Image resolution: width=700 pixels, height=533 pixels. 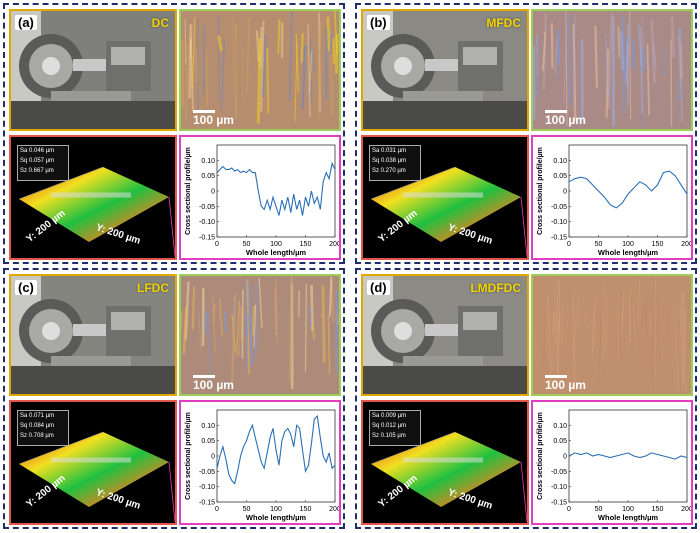 What do you see at coordinates (556, 111) in the screenshot?
I see `scale-bar` at bounding box center [556, 111].